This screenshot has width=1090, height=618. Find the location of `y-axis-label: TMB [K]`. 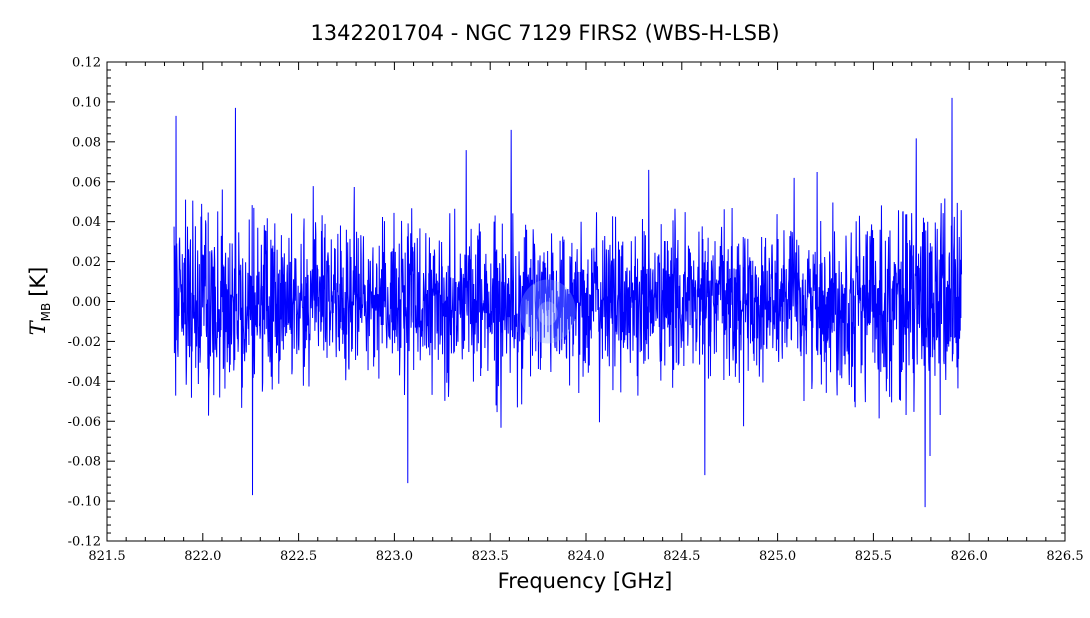

y-axis-label: TMB [K] is located at coordinates (39, 301).